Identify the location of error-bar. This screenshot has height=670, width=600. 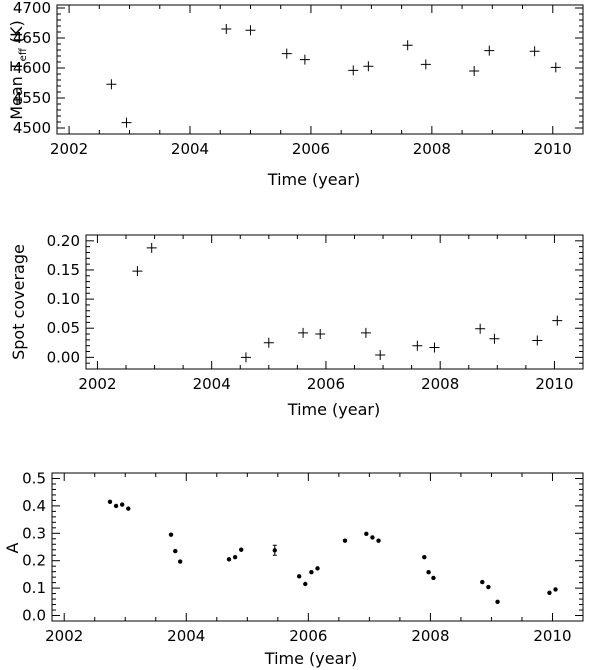
(274, 550).